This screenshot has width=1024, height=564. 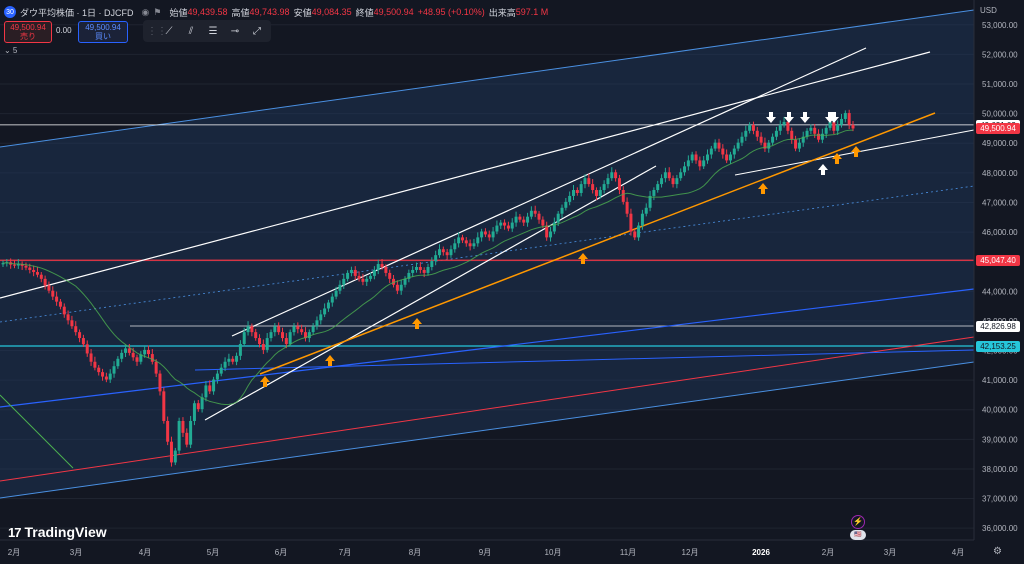 What do you see at coordinates (1000, 173) in the screenshot?
I see `price-tick-label: 48,000.00` at bounding box center [1000, 173].